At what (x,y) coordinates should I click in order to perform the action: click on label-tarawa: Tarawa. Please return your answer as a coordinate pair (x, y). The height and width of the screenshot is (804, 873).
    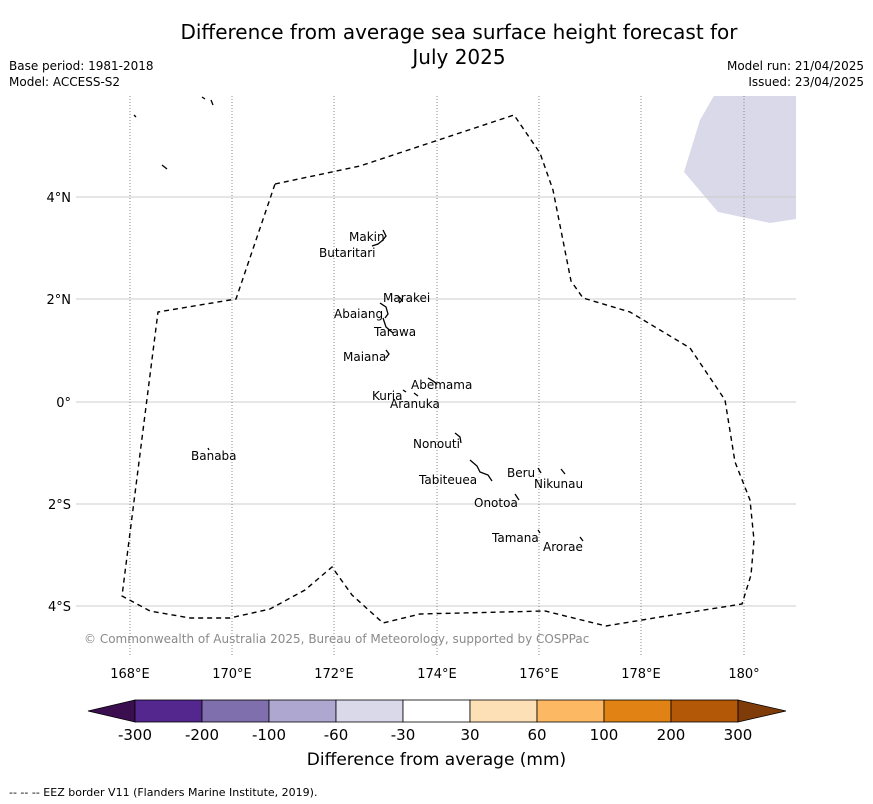
    Looking at the image, I should click on (394, 332).